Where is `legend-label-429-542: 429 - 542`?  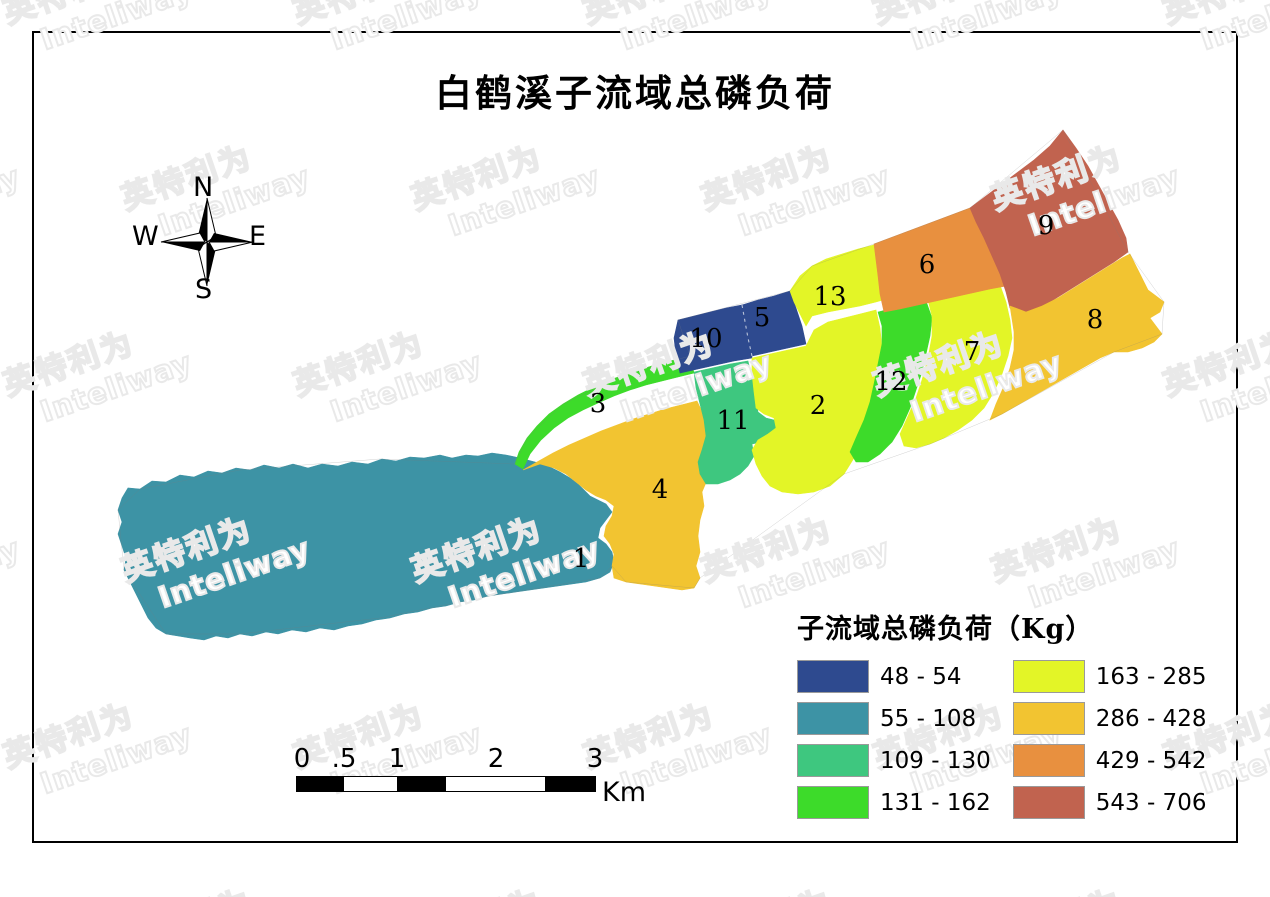
legend-label-429-542: 429 - 542 is located at coordinates (1151, 760).